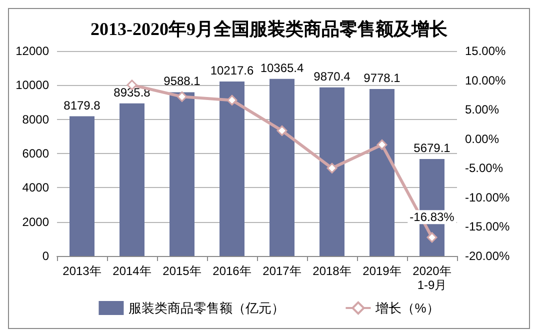 The image size is (536, 335). I want to click on data-label: 9588.1, so click(182, 81).